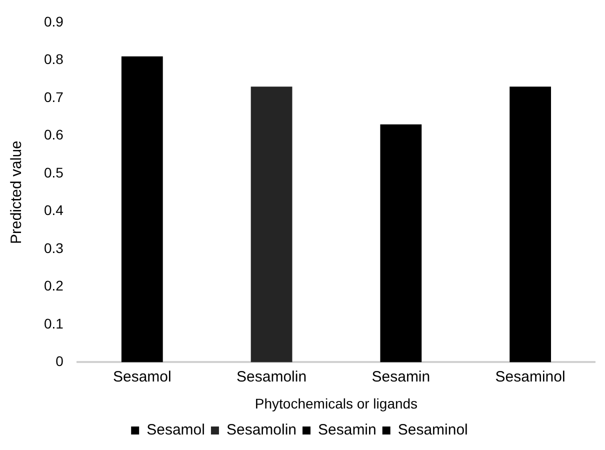 This screenshot has height=450, width=605. What do you see at coordinates (401, 377) in the screenshot?
I see `x-tick-label: Sesamin` at bounding box center [401, 377].